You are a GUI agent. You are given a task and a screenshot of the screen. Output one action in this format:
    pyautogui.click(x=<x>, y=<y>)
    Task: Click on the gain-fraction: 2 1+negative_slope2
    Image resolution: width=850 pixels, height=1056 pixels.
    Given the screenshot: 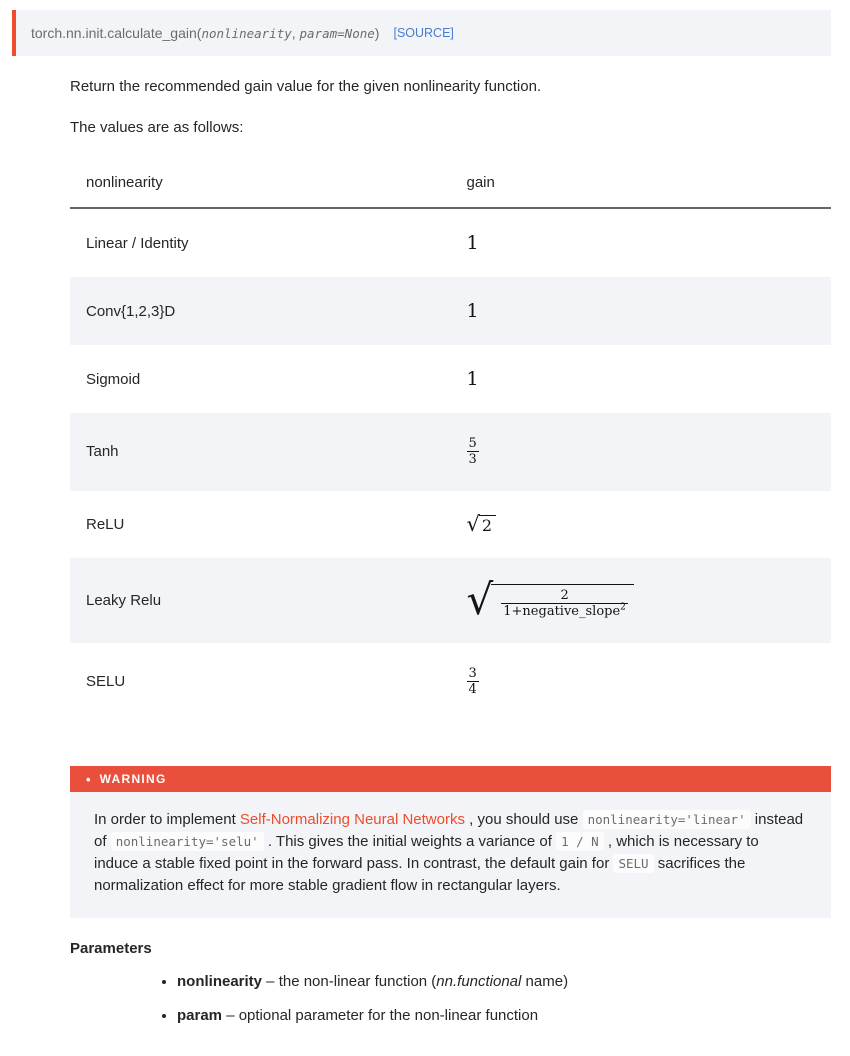 What is the action you would take?
    pyautogui.click(x=564, y=604)
    